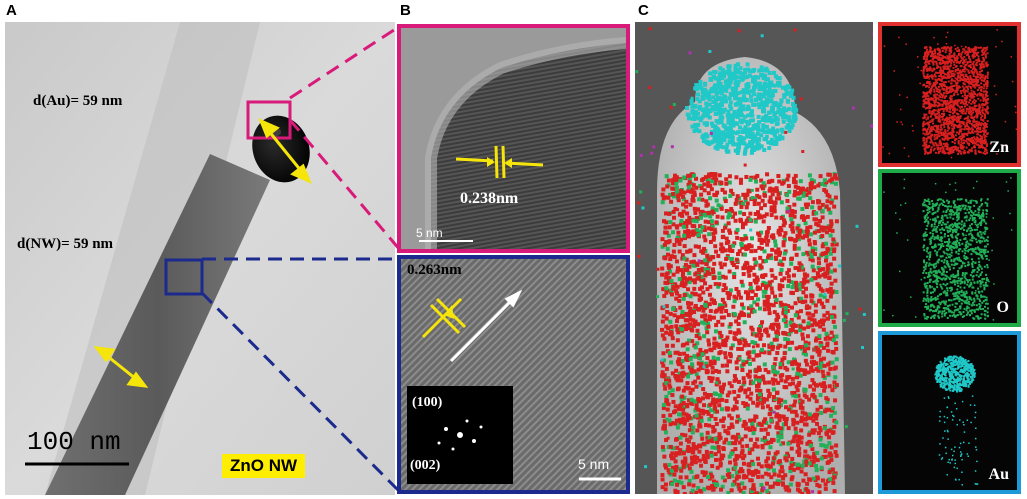  I want to click on scale-bar-b-top-label: 5 nm, so click(429, 233).